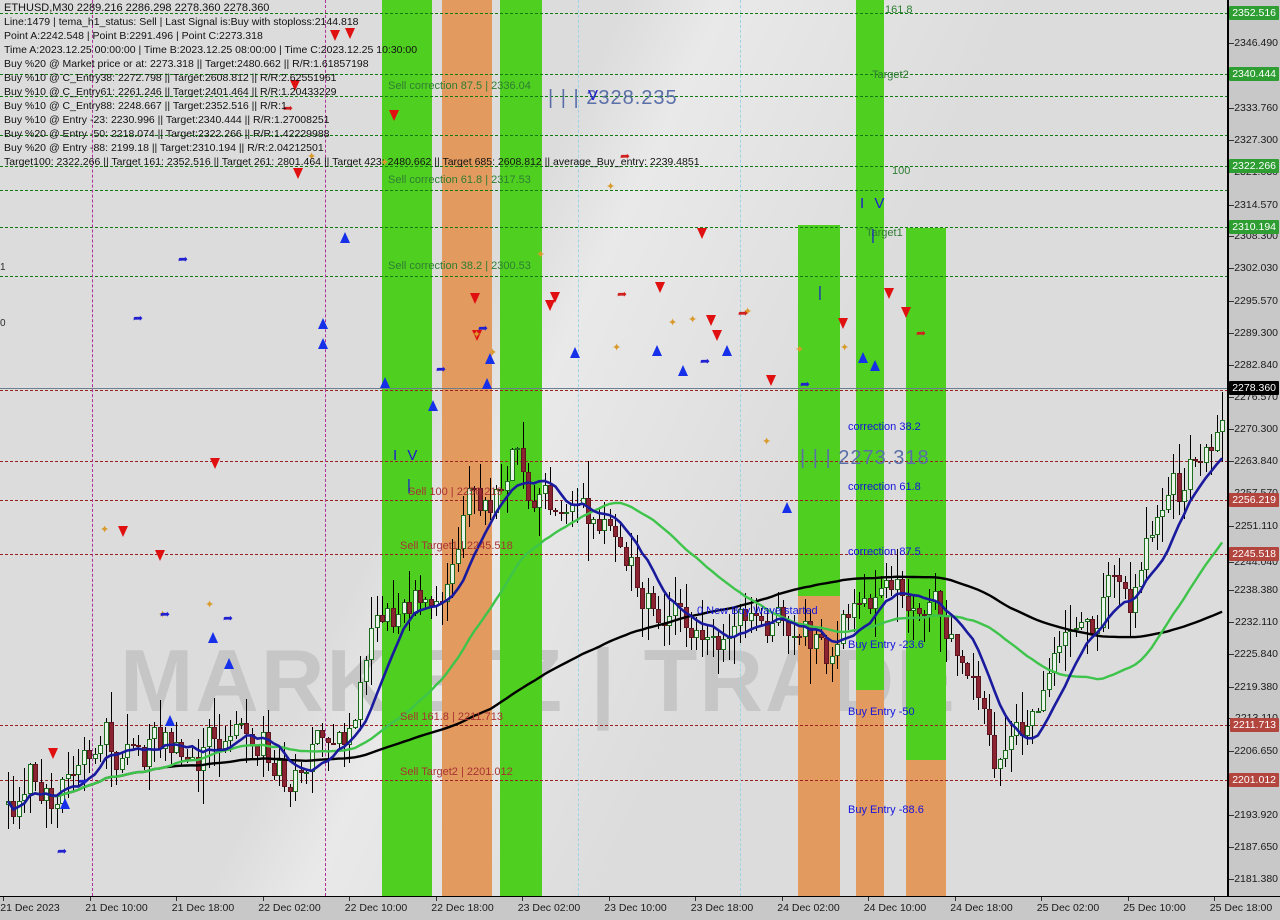 The height and width of the screenshot is (920, 1280). What do you see at coordinates (1256, 428) in the screenshot?
I see `price-tick-label-16: 2270.300` at bounding box center [1256, 428].